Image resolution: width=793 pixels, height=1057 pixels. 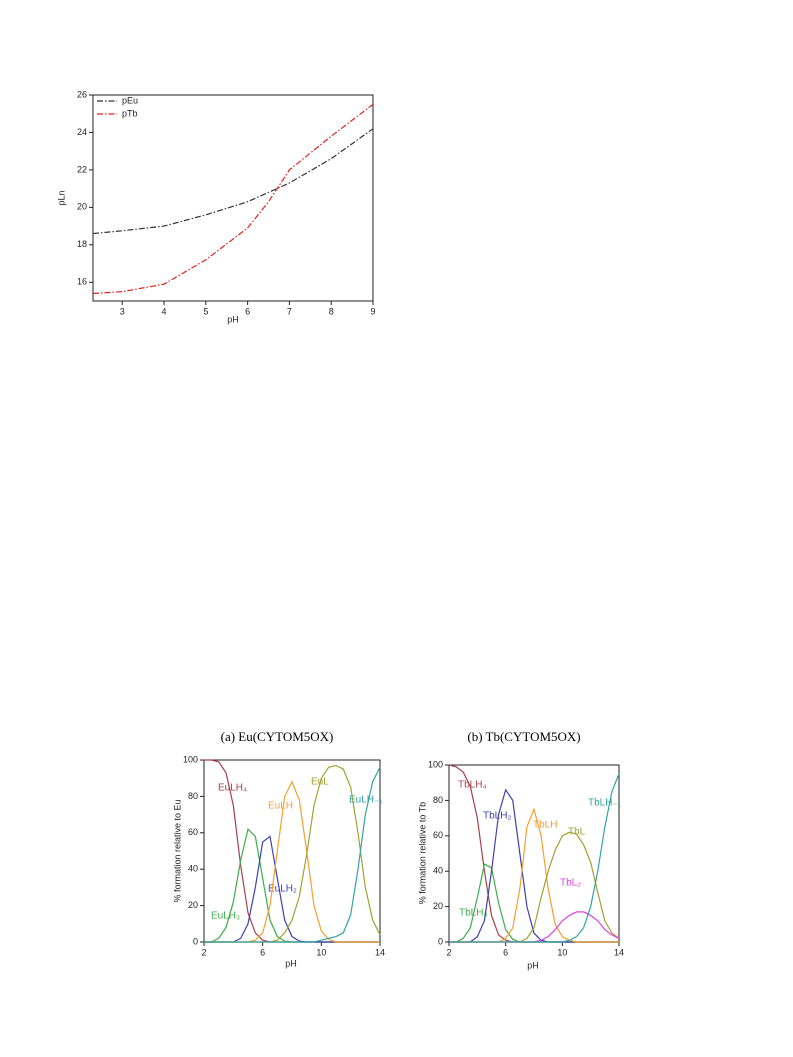 What do you see at coordinates (277, 736) in the screenshot?
I see `chart-title: (a) Eu(CYTOM5OX)` at bounding box center [277, 736].